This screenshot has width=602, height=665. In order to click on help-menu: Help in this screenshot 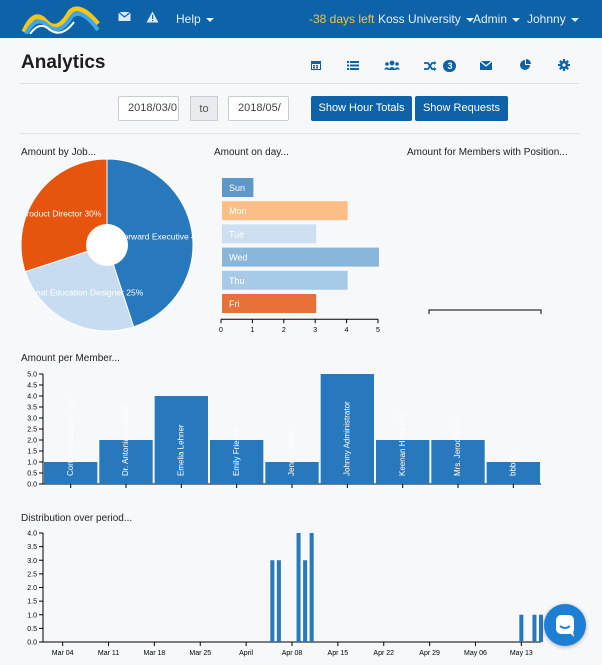, I will do `click(195, 19)`.